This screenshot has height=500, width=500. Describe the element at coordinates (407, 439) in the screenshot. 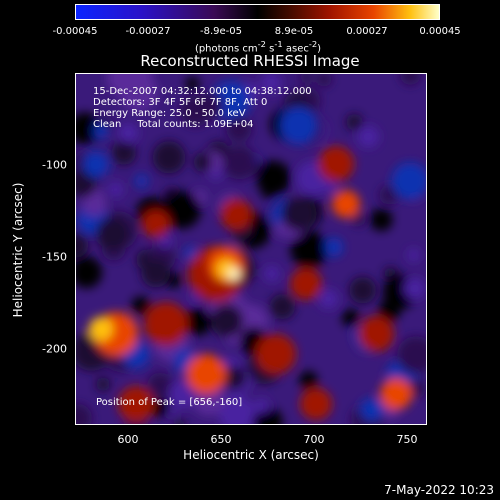

I see `x-tick-label: 750` at that location.